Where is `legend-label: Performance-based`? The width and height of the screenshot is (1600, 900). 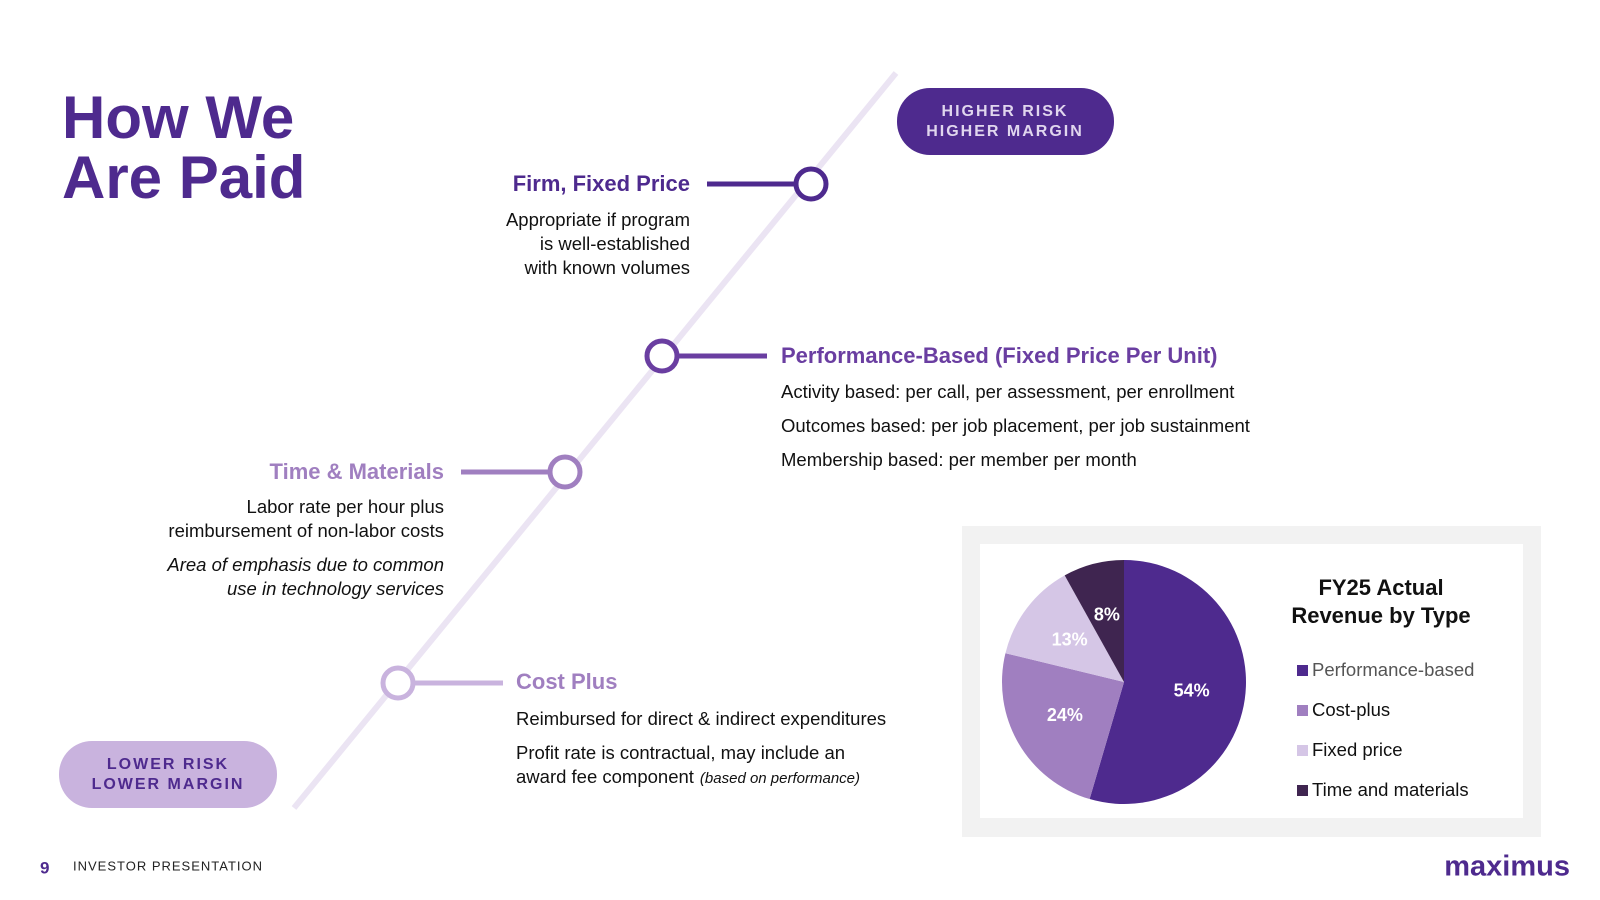 legend-label: Performance-based is located at coordinates (1393, 669).